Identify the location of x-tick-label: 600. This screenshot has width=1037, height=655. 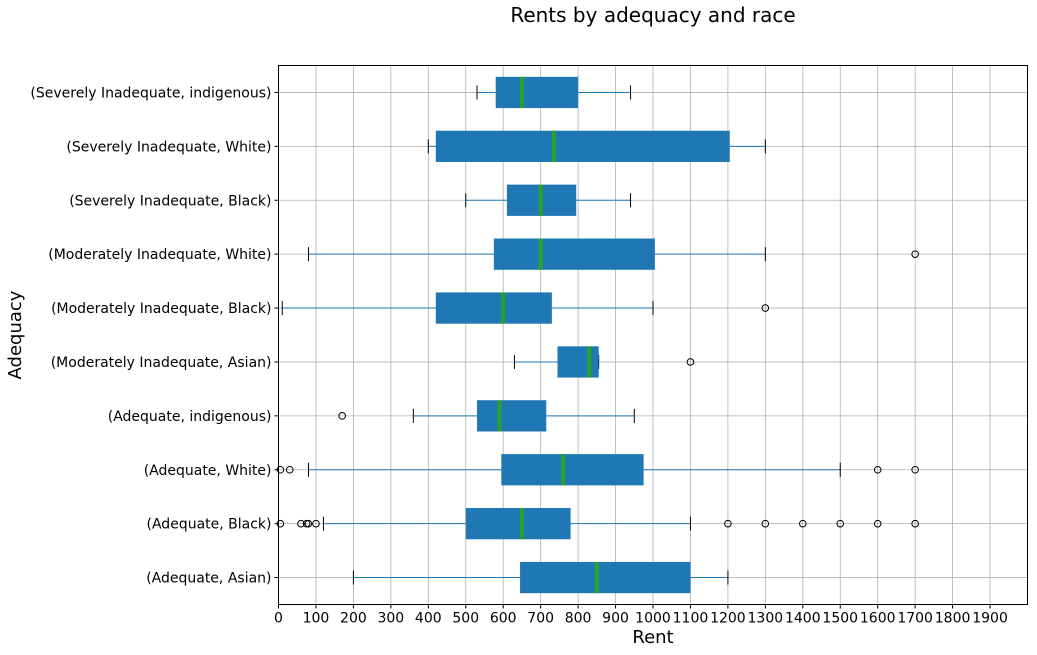
(503, 619).